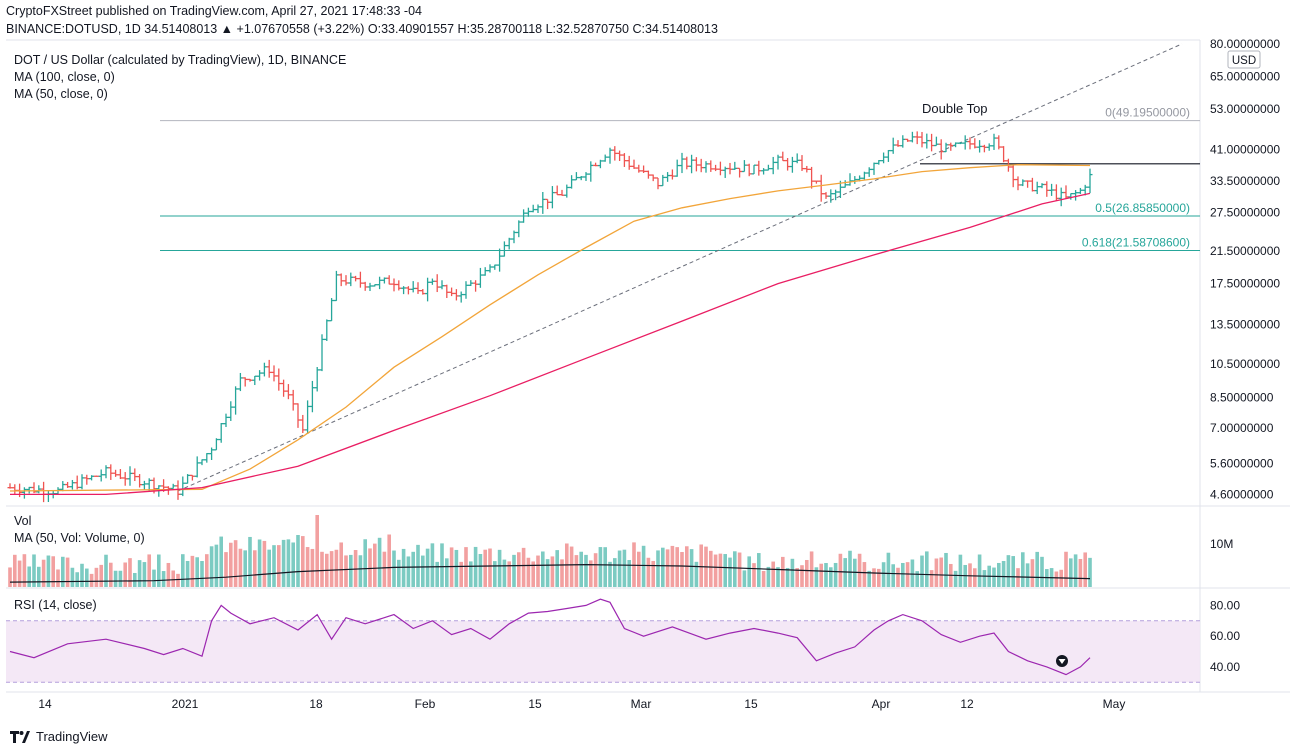 This screenshot has height=755, width=1294. Describe the element at coordinates (1062, 661) in the screenshot. I see `rsi-down-arrow-glyph` at that location.